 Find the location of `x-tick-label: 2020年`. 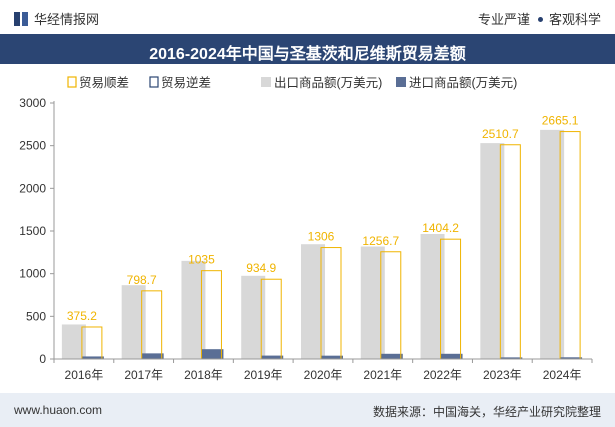

x-tick-label: 2020年 is located at coordinates (323, 375).